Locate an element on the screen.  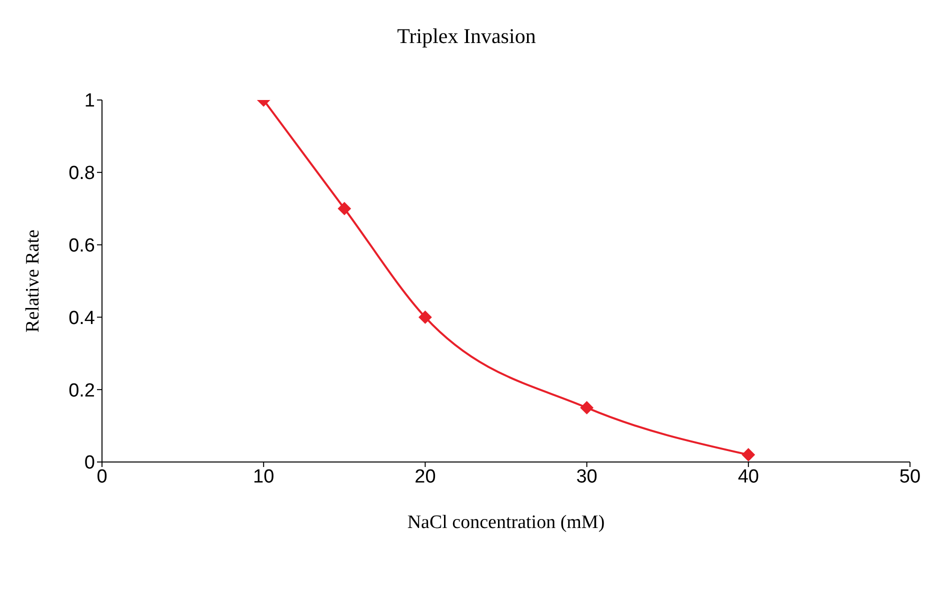
y-tick-label: 0.4 is located at coordinates (82, 318).